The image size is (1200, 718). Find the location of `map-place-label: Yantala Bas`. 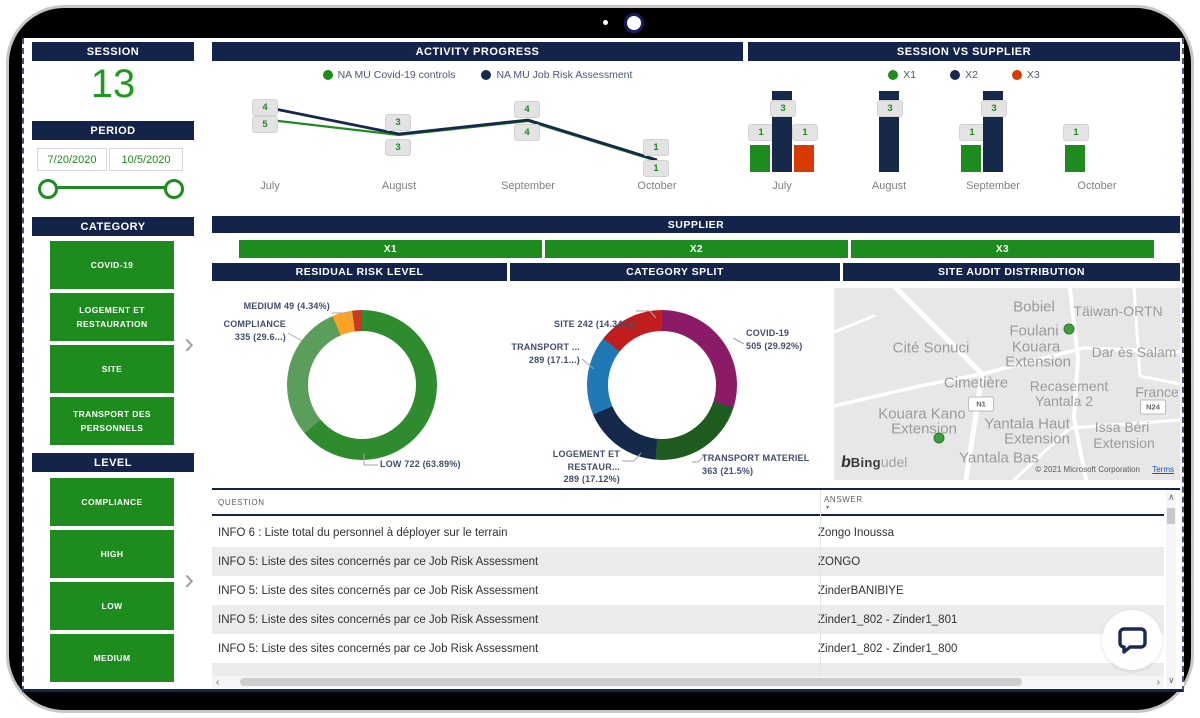

map-place-label: Yantala Bas is located at coordinates (999, 458).